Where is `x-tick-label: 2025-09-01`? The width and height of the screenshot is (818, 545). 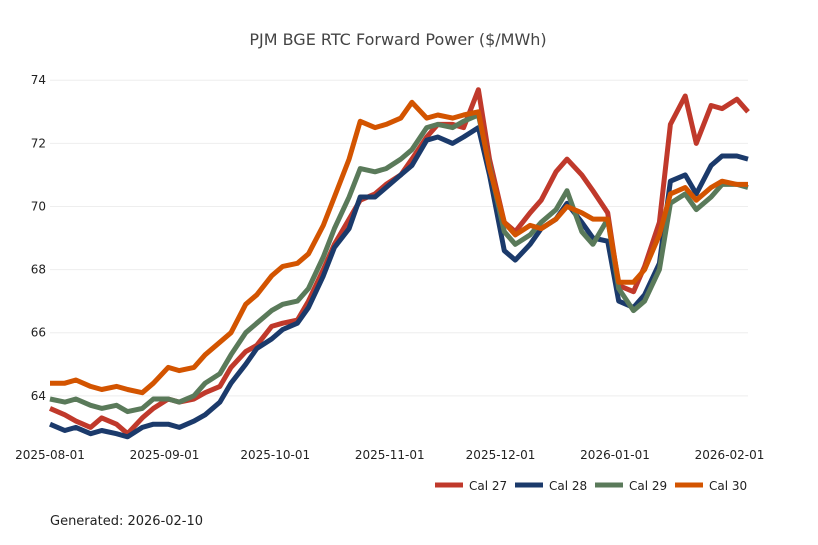
x-tick-label: 2025-09-01 is located at coordinates (165, 455).